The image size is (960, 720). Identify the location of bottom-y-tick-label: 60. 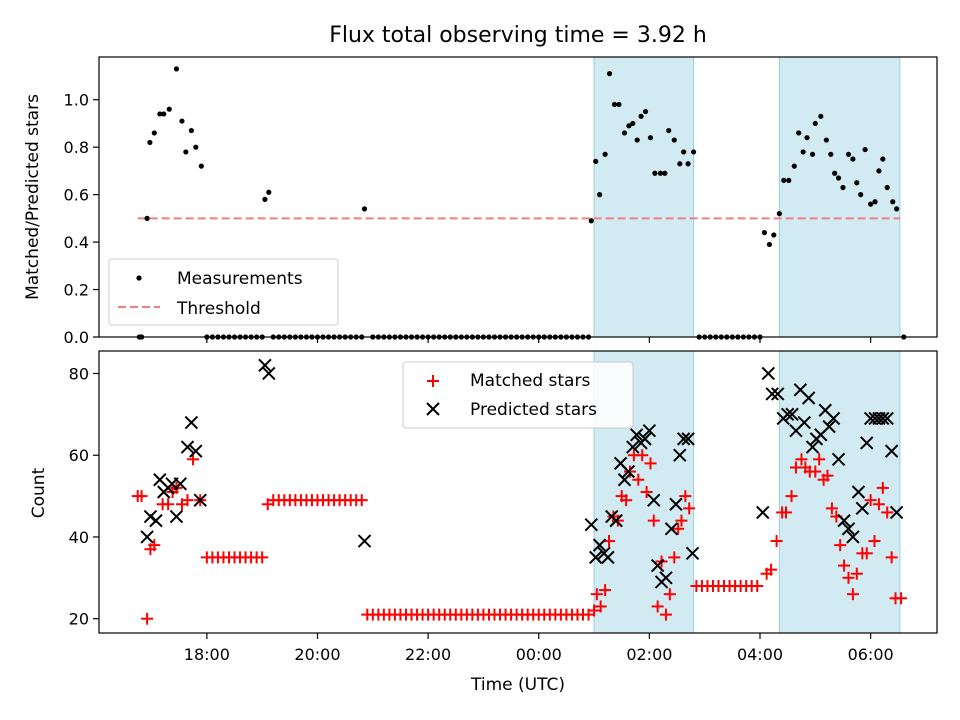
(79, 455).